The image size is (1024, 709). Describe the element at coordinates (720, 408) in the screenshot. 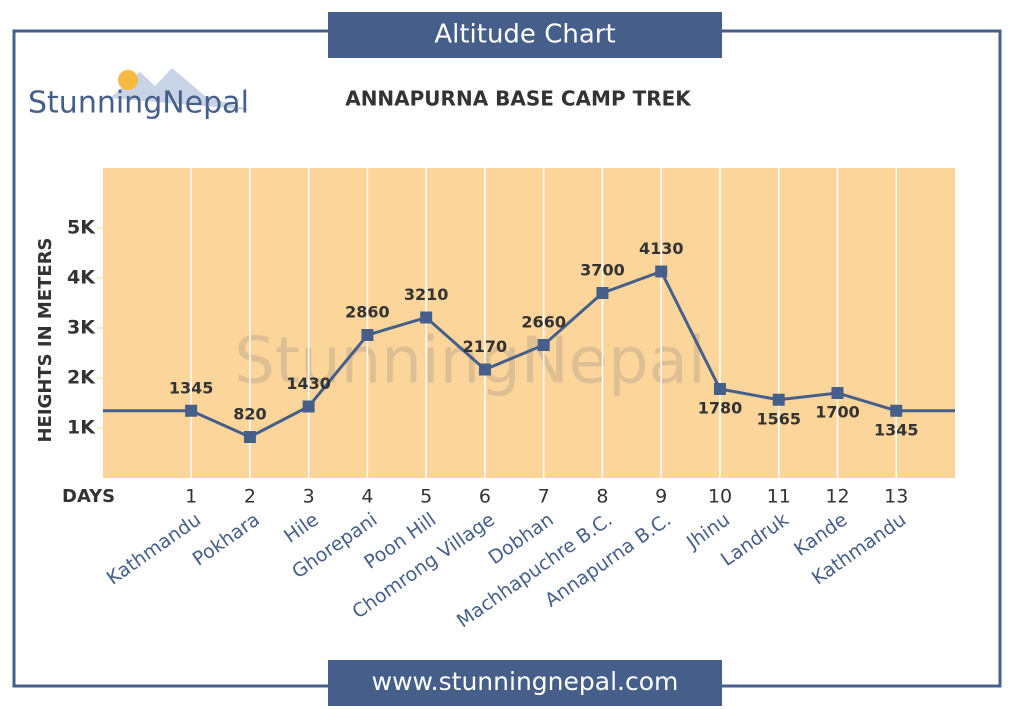

I see `value-label: 1780` at that location.